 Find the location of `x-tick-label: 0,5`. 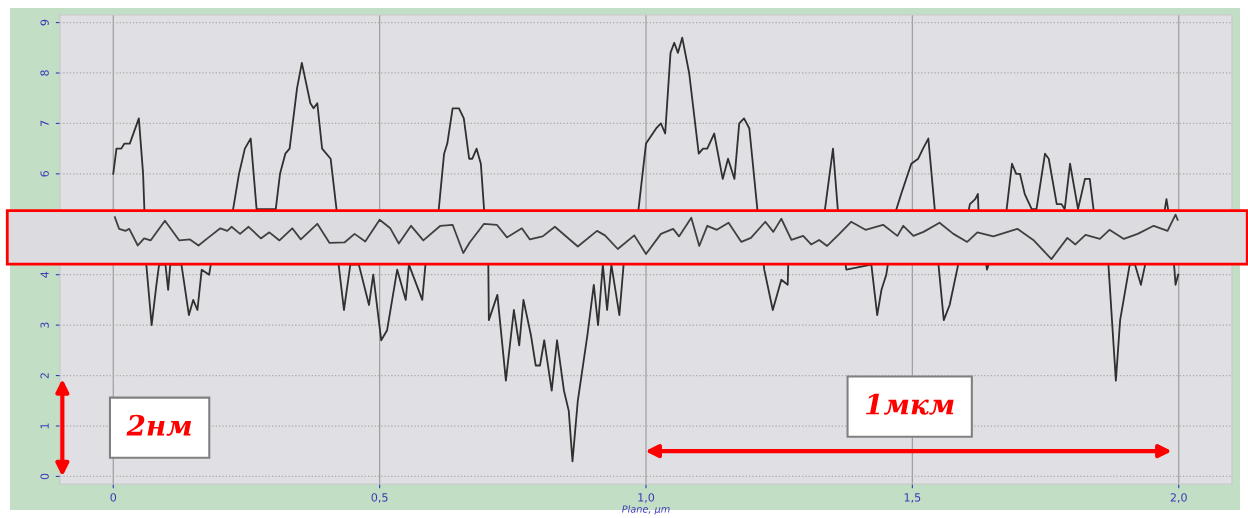

x-tick-label: 0,5 is located at coordinates (379, 498).